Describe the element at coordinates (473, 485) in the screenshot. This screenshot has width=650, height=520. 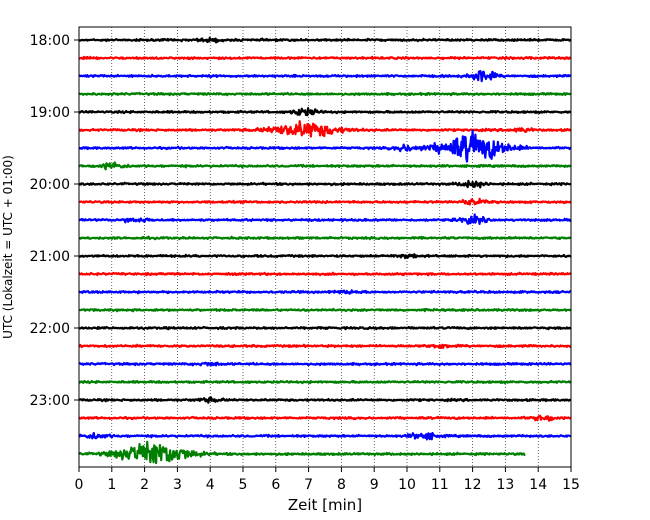
I see `x-tick-label: 12` at that location.